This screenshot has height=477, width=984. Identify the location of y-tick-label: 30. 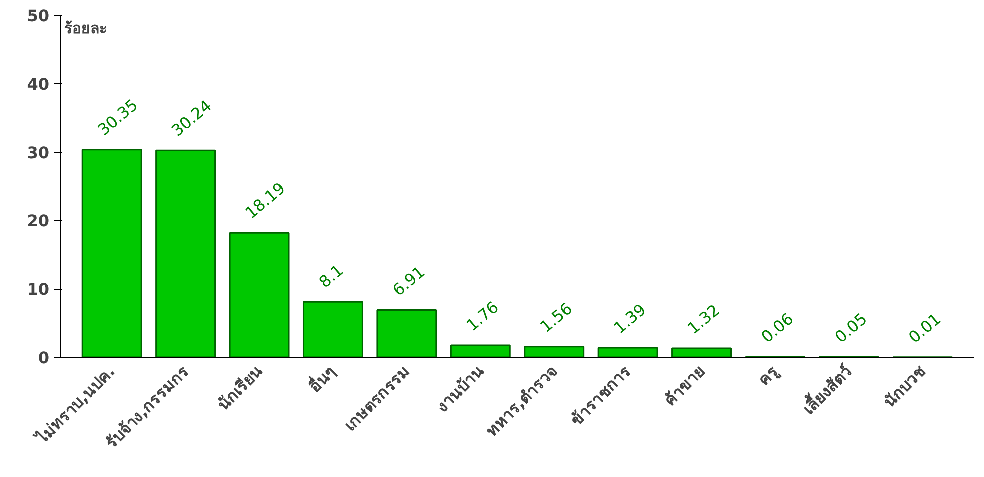
(38, 152).